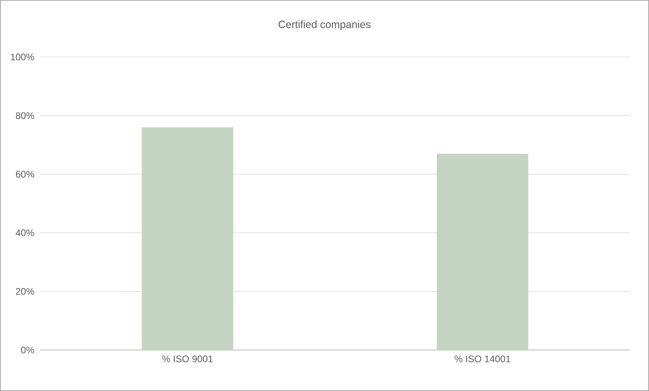 Image resolution: width=649 pixels, height=391 pixels. Describe the element at coordinates (25, 291) in the screenshot. I see `y-tick-label: 20%` at that location.